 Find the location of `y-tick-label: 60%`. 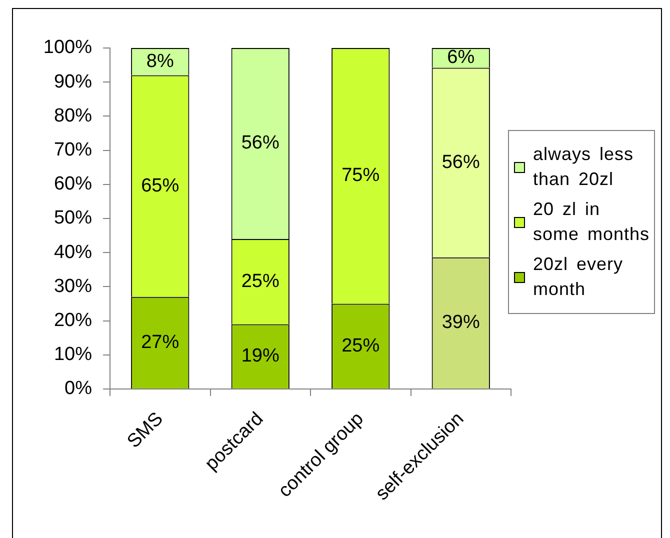

y-tick-label: 60% is located at coordinates (73, 184).